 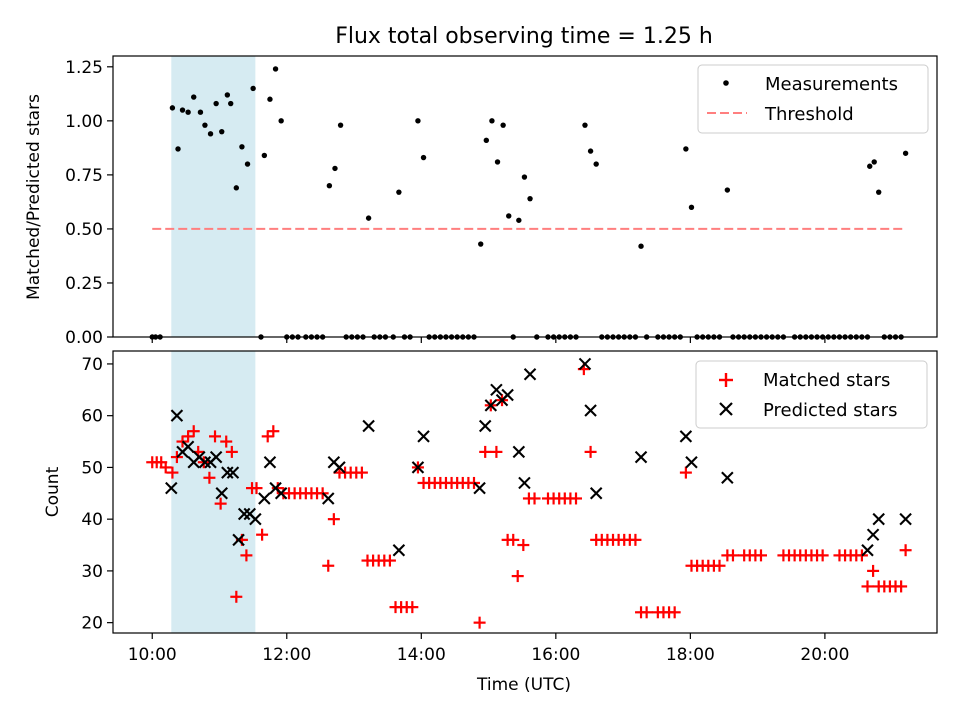 What do you see at coordinates (523, 685) in the screenshot?
I see `x-axis-label: Time (UTC)` at bounding box center [523, 685].